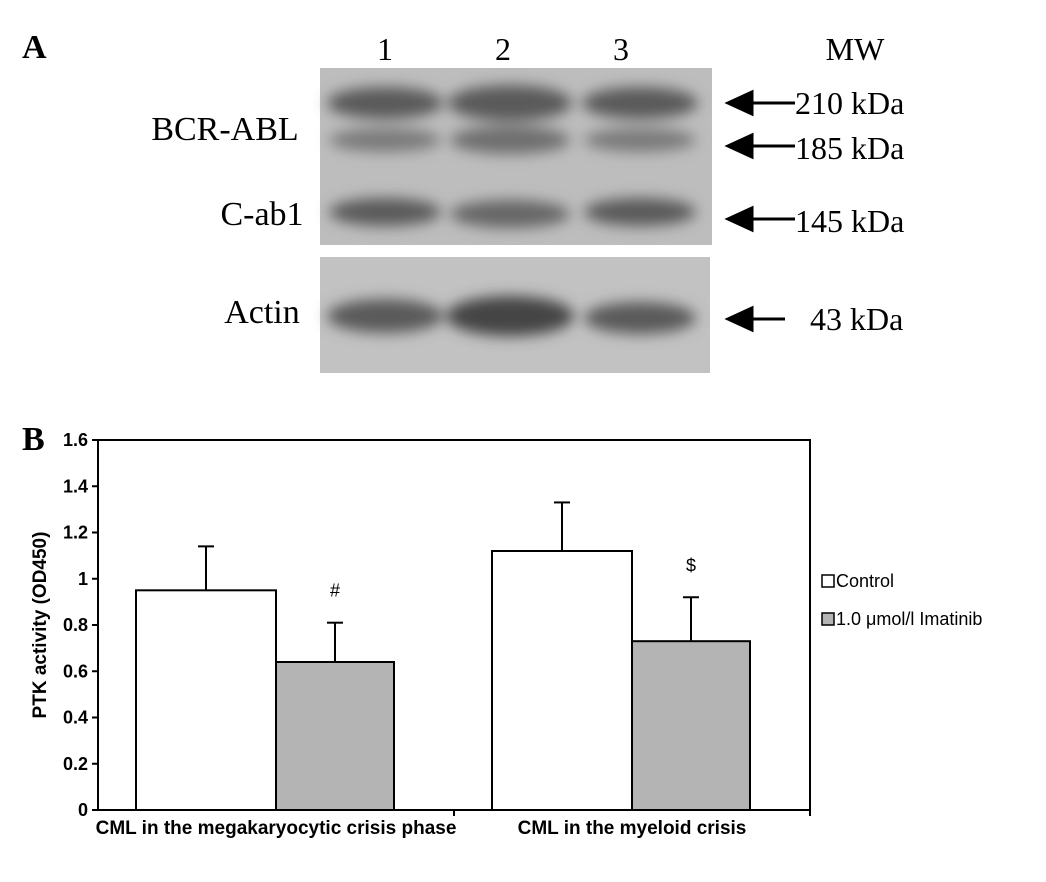 The image size is (1046, 882). Describe the element at coordinates (385, 49) in the screenshot. I see `lane-label: 1` at that location.